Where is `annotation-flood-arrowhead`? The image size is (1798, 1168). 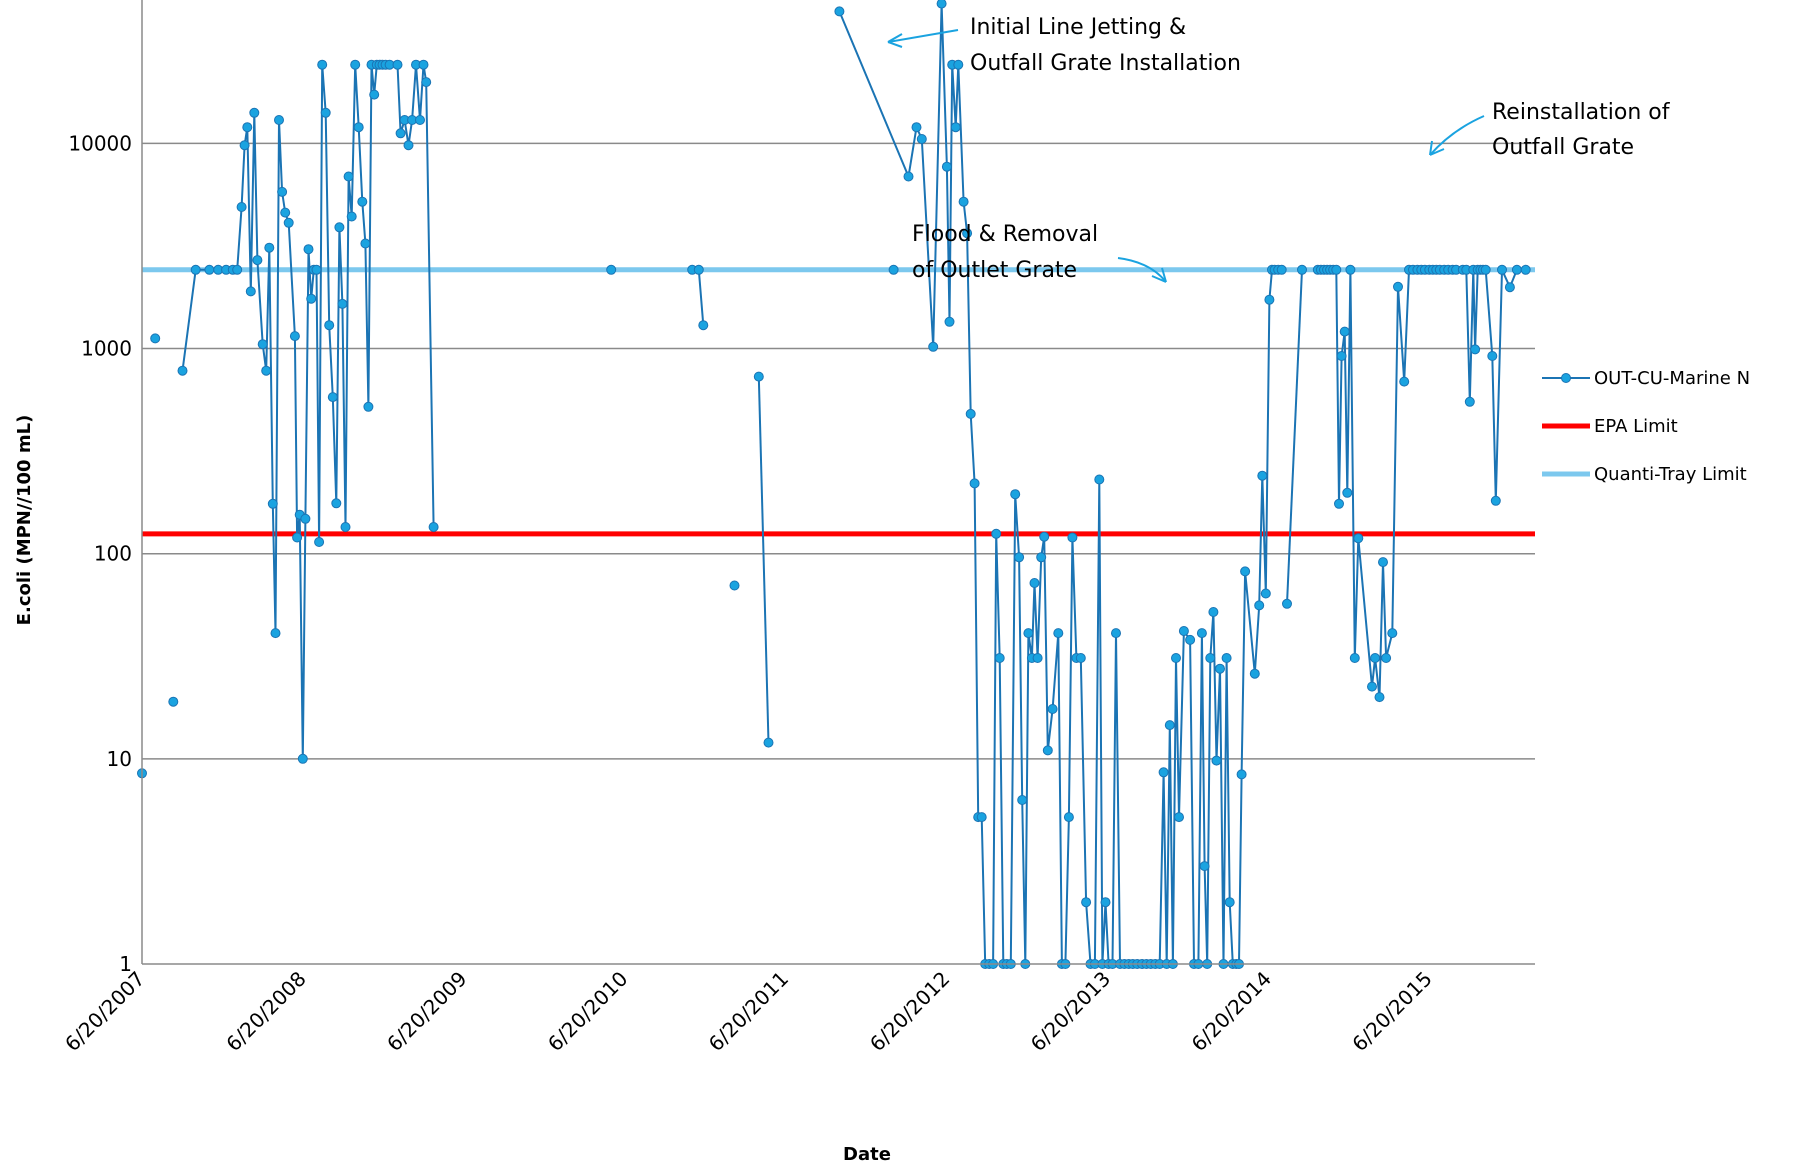
annotation-flood-arrowhead is located at coordinates (1159, 275).